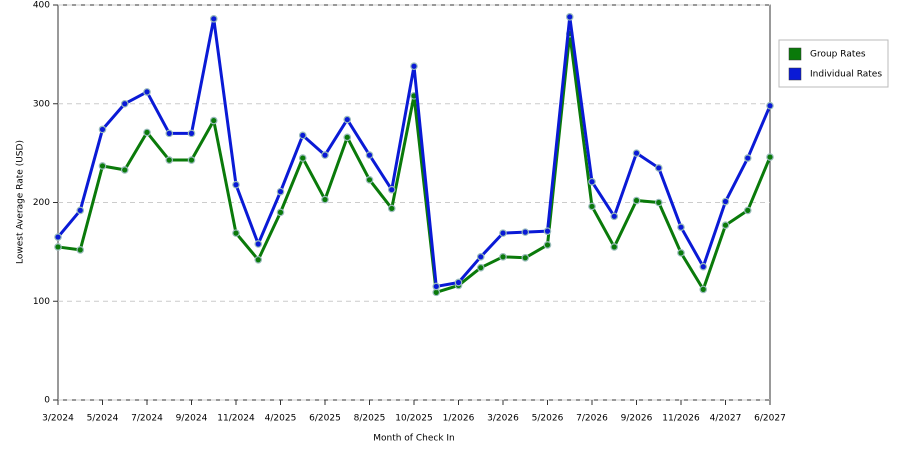 The width and height of the screenshot is (900, 450). I want to click on y-axis-label: Lowest Average Rate (USD), so click(21, 202).